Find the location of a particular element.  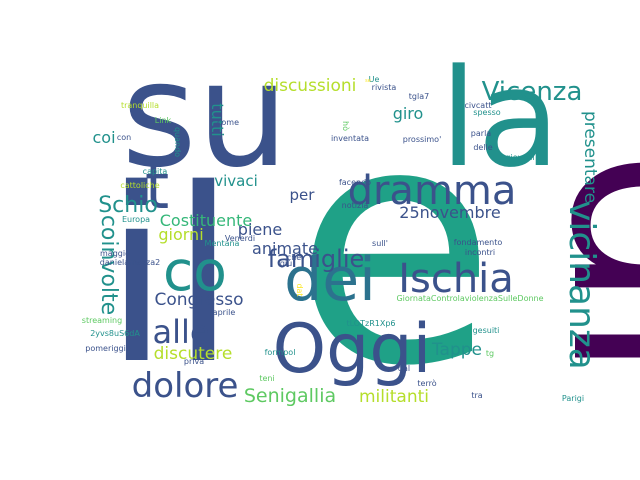

word-18: presentare is located at coordinates (590, 157).